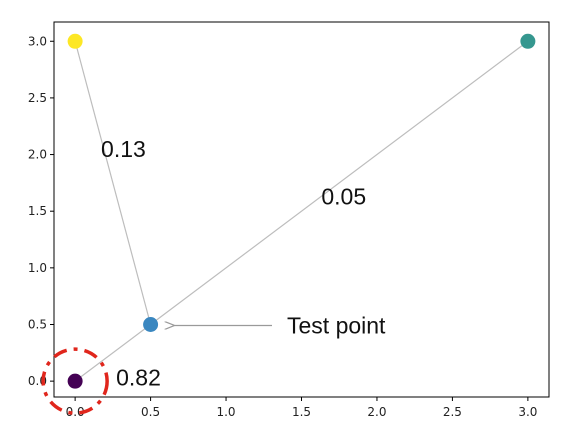  Describe the element at coordinates (376, 412) in the screenshot. I see `x-tick-label: 2.0` at that location.